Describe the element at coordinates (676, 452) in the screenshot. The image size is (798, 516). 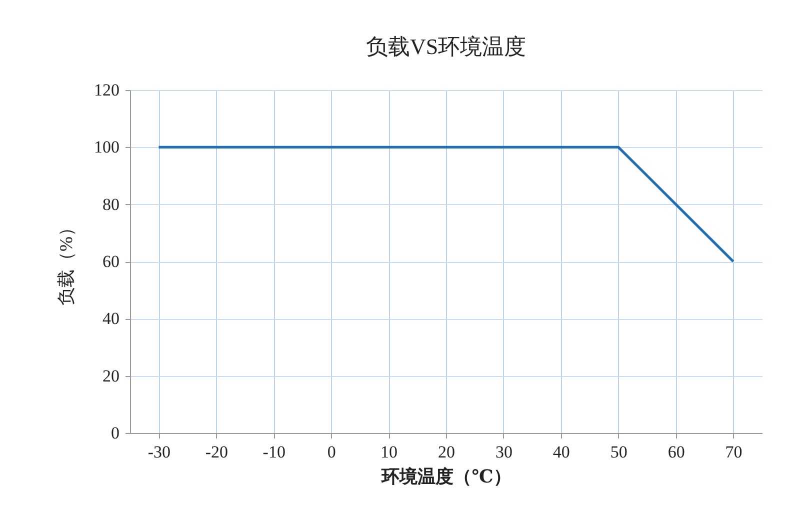
I see `x-tick-label: 60` at that location.